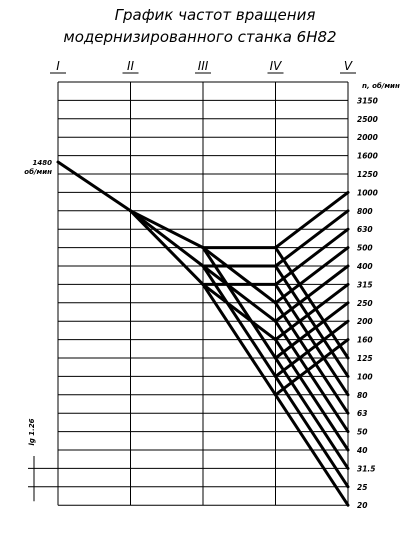  Describe the element at coordinates (365, 340) in the screenshot. I see `speed-label: 160` at that location.